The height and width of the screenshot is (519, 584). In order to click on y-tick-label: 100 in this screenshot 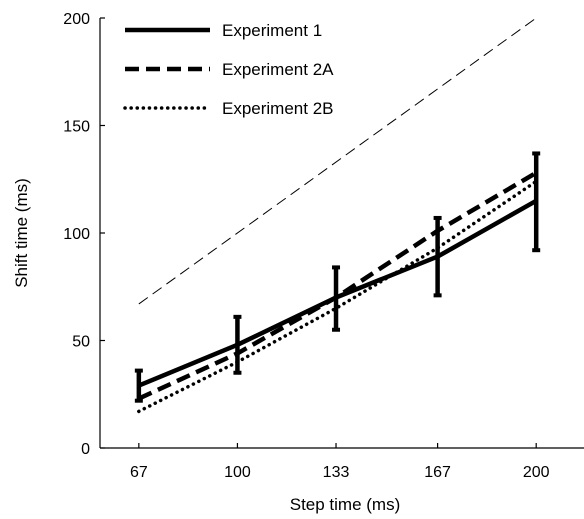, I will do `click(76, 234)`.